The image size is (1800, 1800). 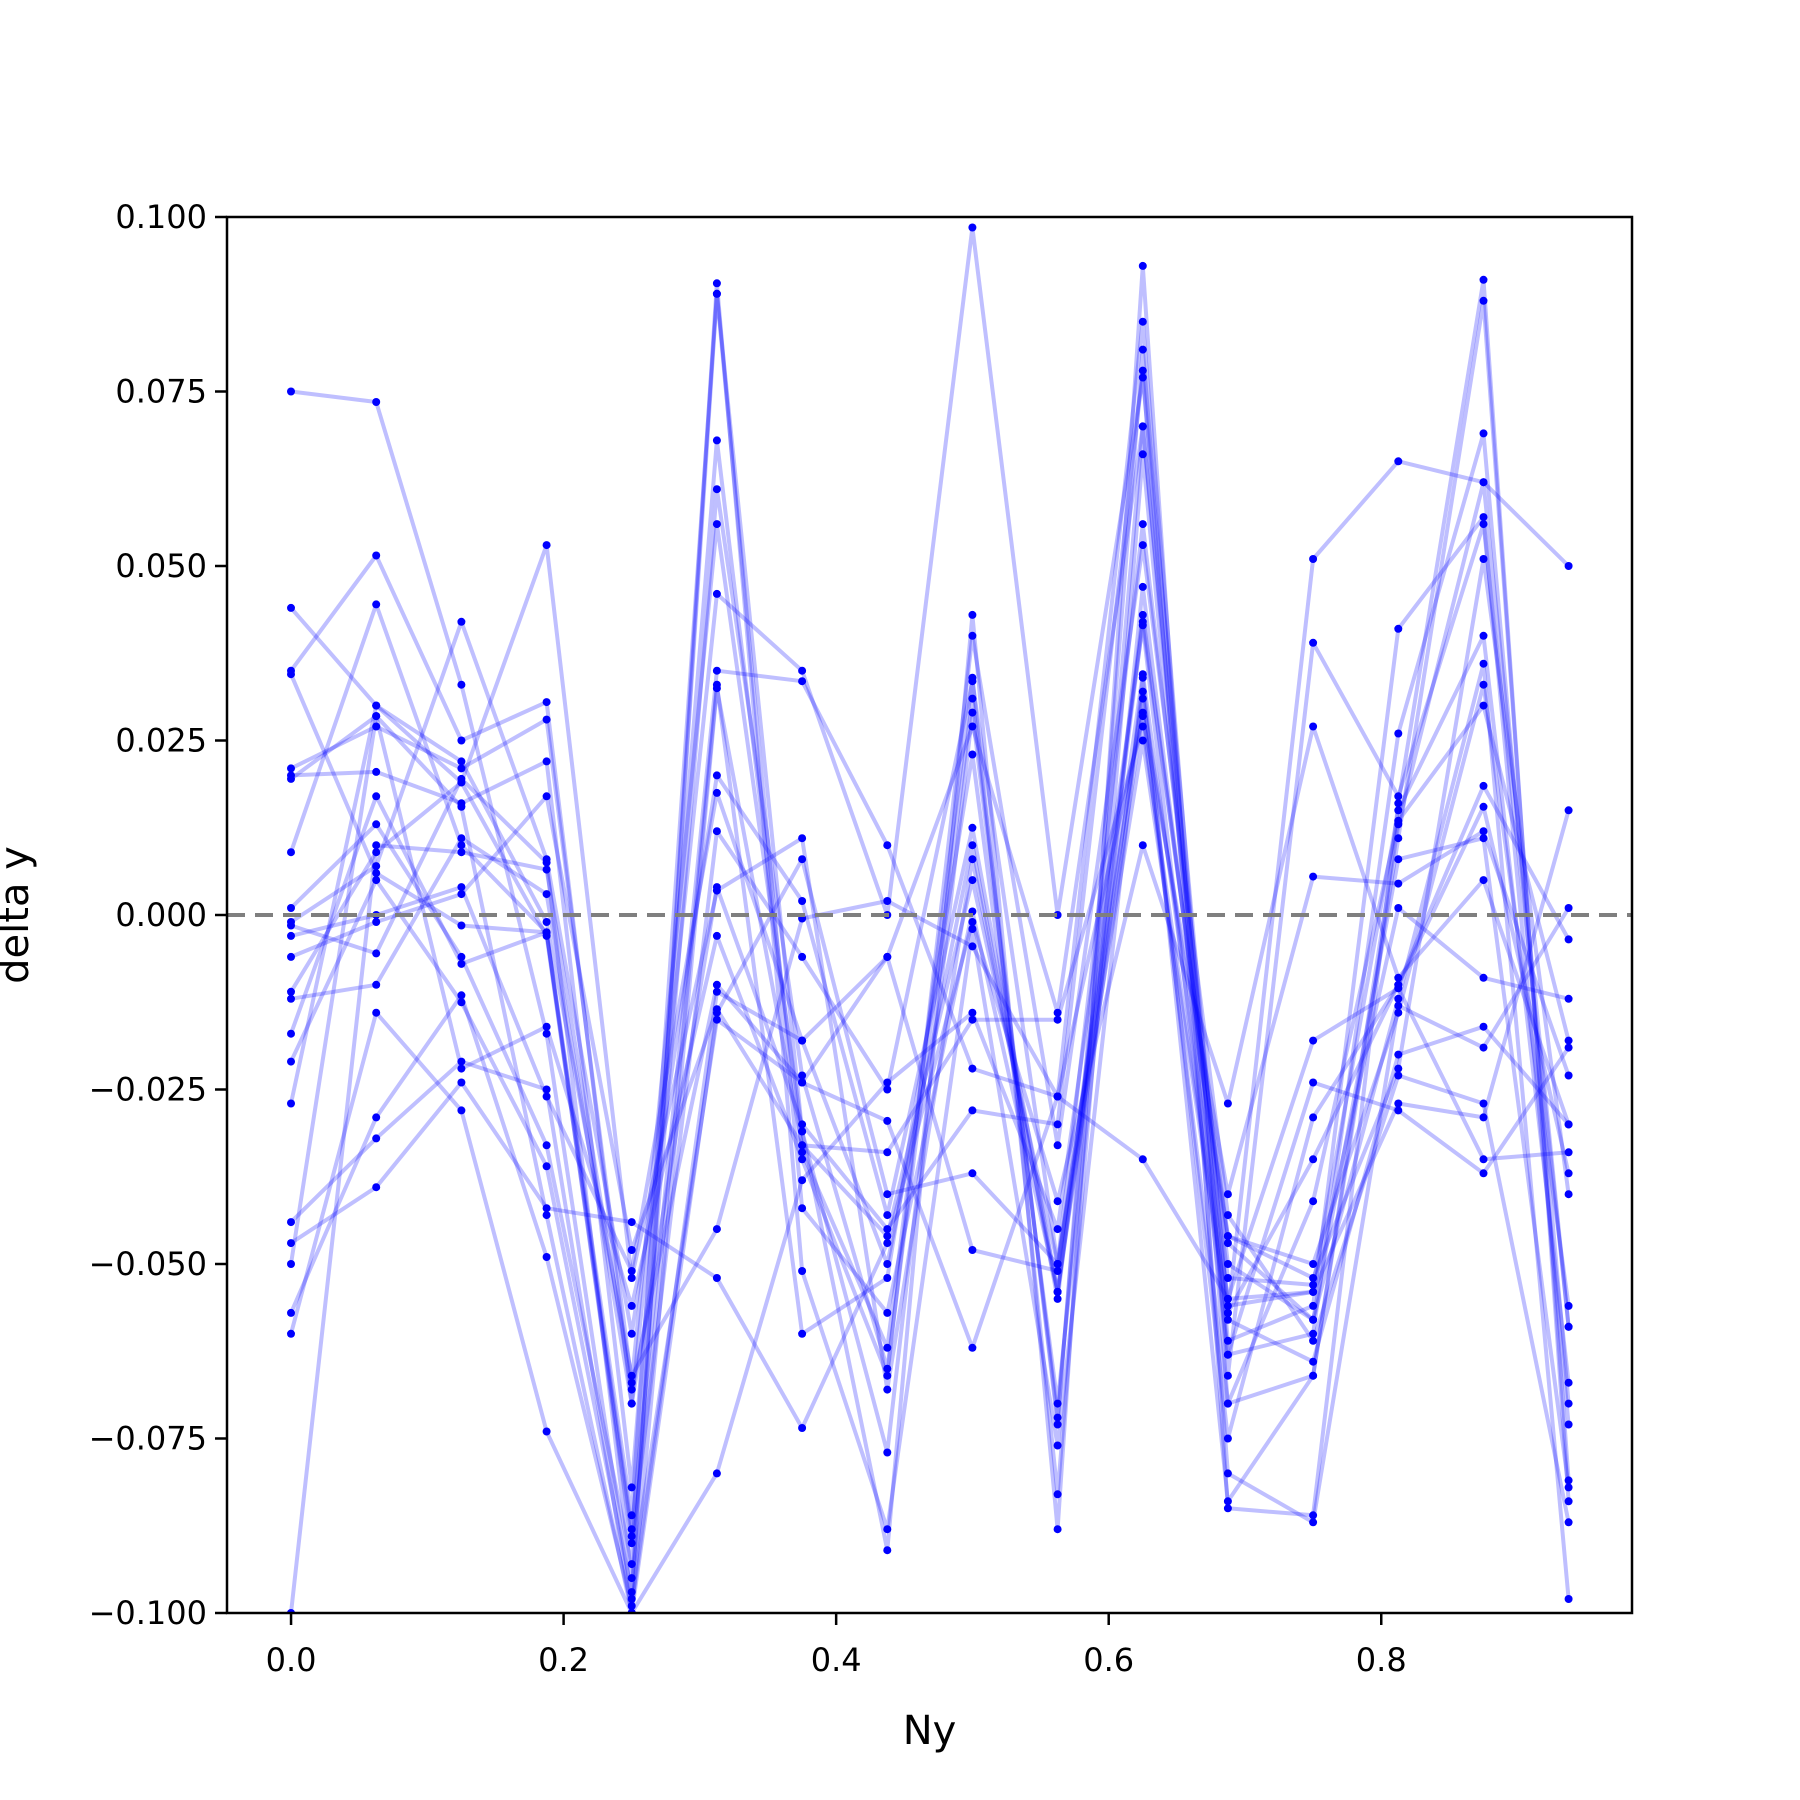 I want to click on y-tick-label: −0.100, so click(x=148, y=1613).